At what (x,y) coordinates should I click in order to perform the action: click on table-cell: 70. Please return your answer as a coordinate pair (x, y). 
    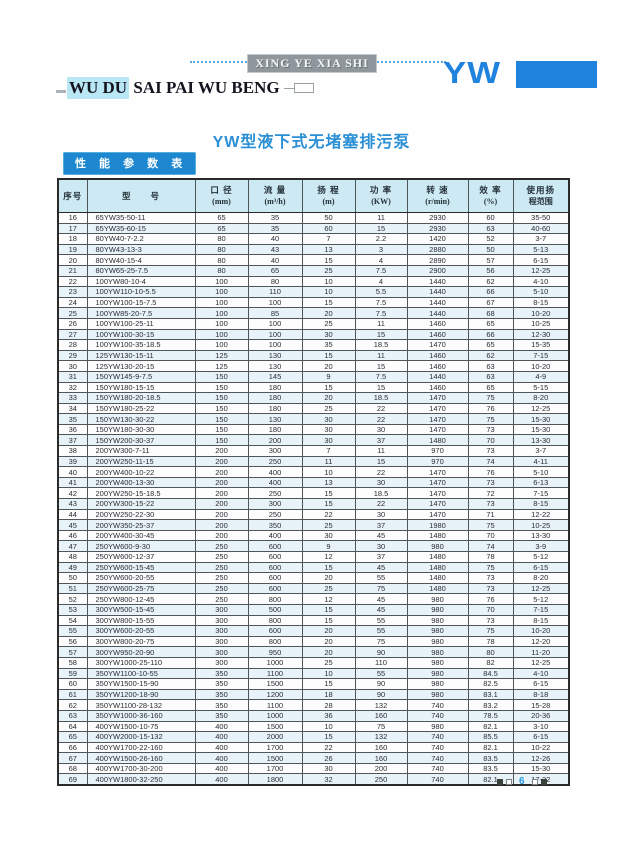
    Looking at the image, I should click on (490, 440).